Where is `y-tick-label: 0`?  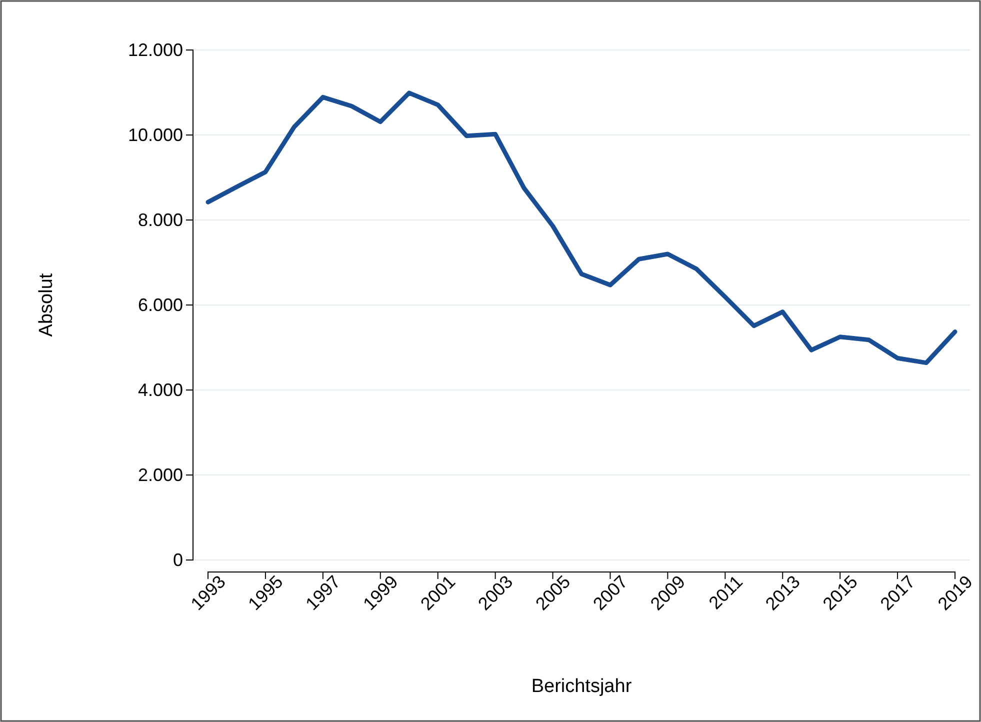
y-tick-label: 0 is located at coordinates (177, 560).